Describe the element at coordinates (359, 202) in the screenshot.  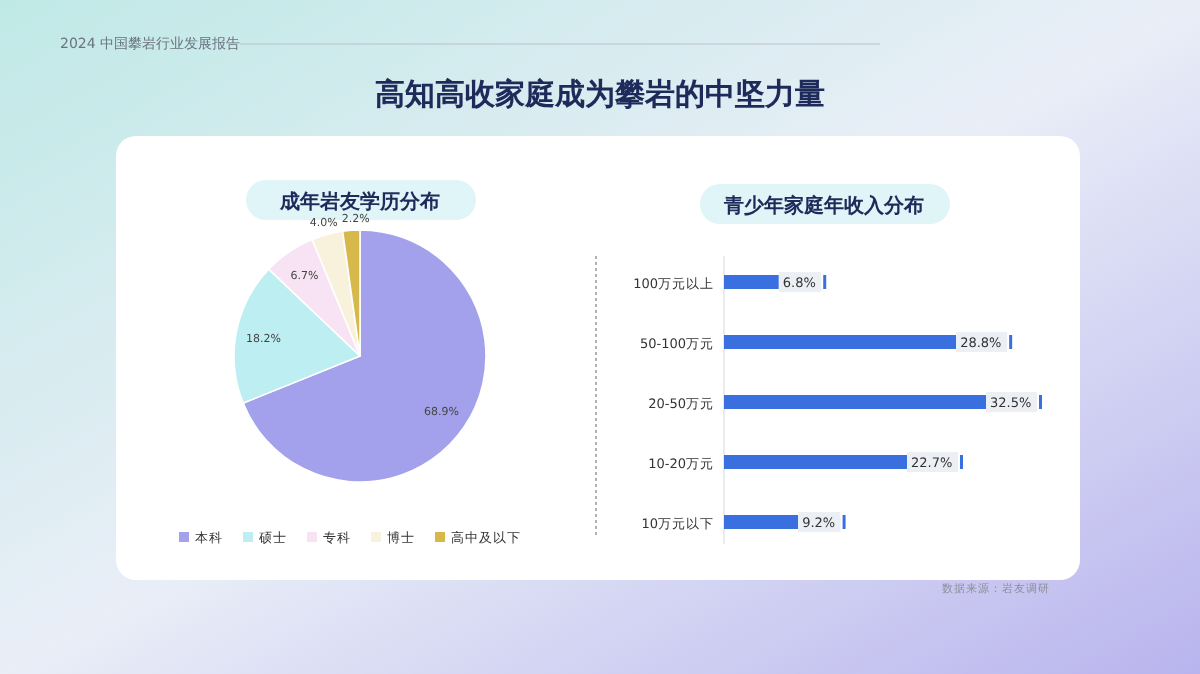
I see `chart-title: 成年岩友学历分布` at that location.